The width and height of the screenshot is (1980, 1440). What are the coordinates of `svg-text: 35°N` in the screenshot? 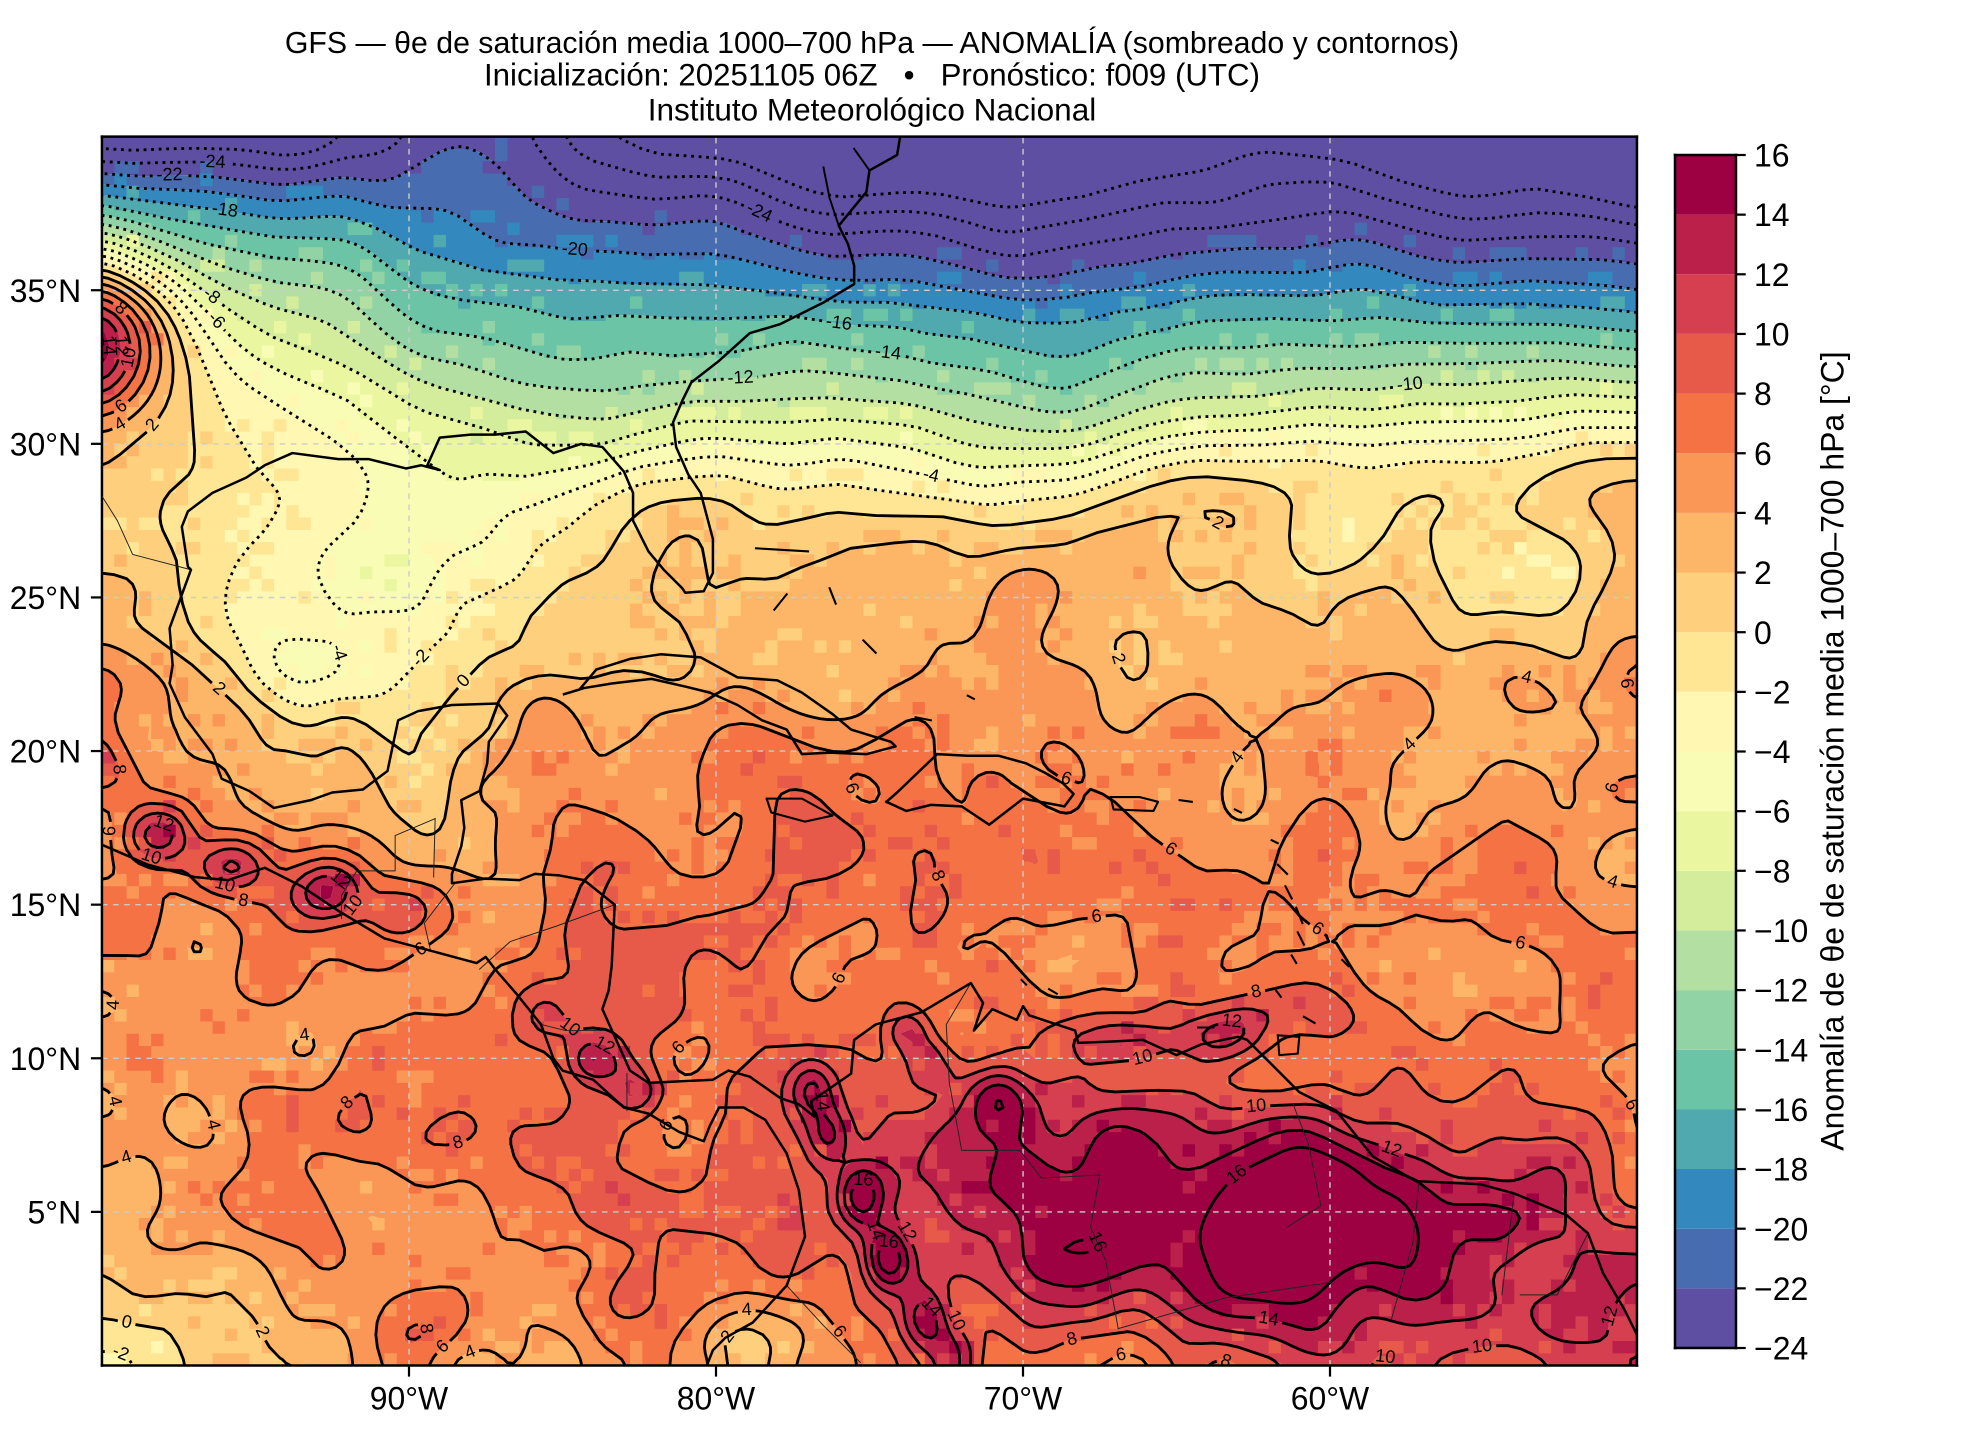 It's located at (45, 291).